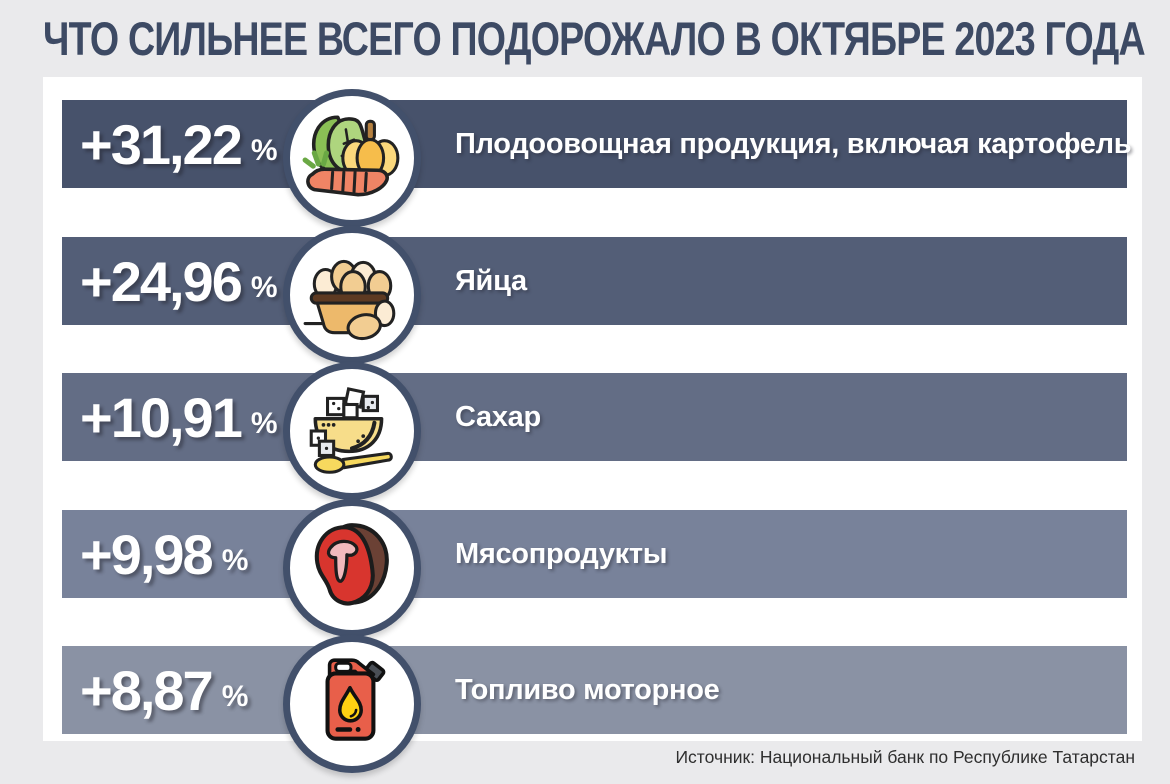 This screenshot has height=784, width=1170. What do you see at coordinates (498, 416) in the screenshot?
I see `category-label: Сахар` at bounding box center [498, 416].